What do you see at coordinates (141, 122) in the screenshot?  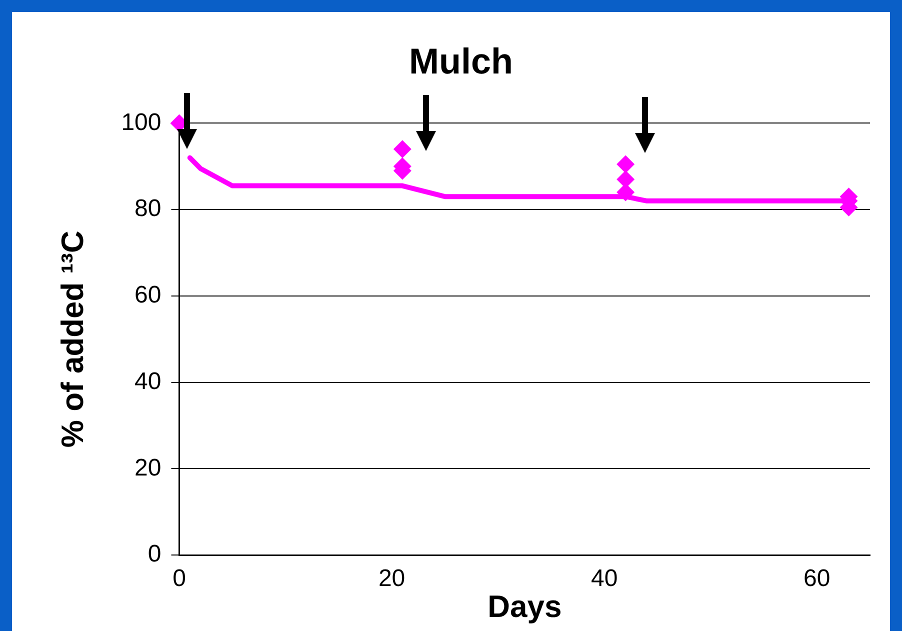 I see `y-tick-label: 100` at bounding box center [141, 122].